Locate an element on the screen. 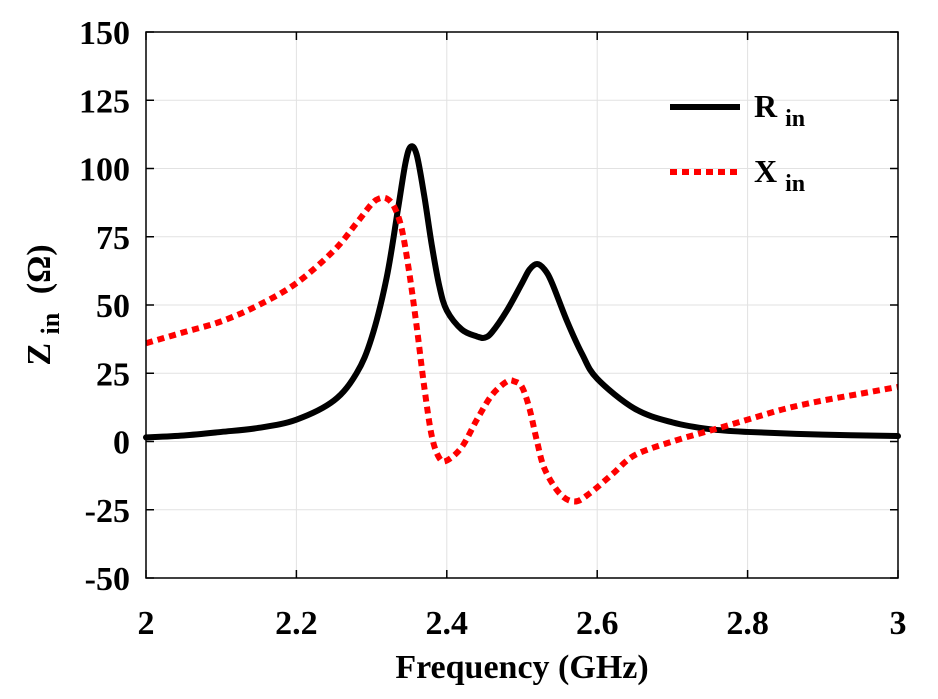  legend-label-rin: R in is located at coordinates (779, 110).